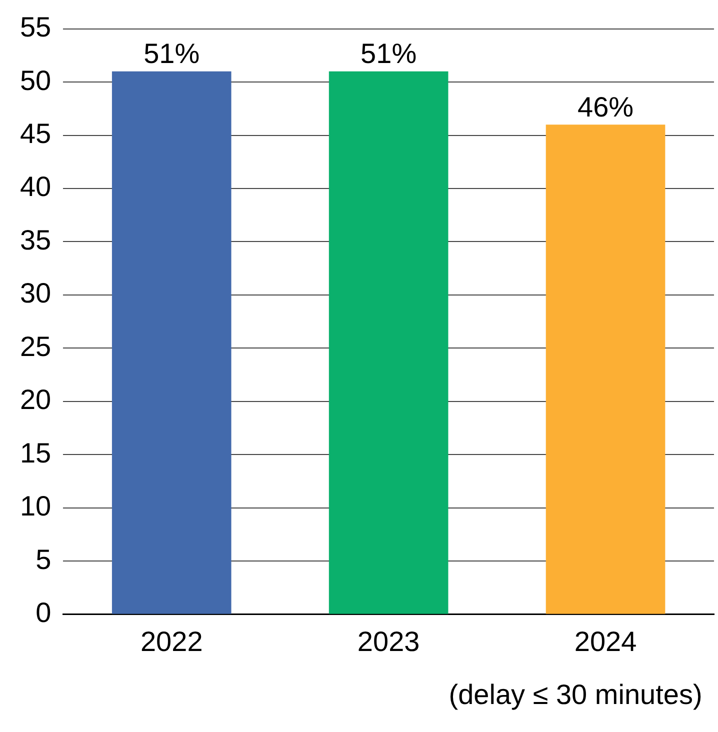 This screenshot has width=718, height=732. Describe the element at coordinates (36, 27) in the screenshot. I see `y-tick-label: 55` at that location.